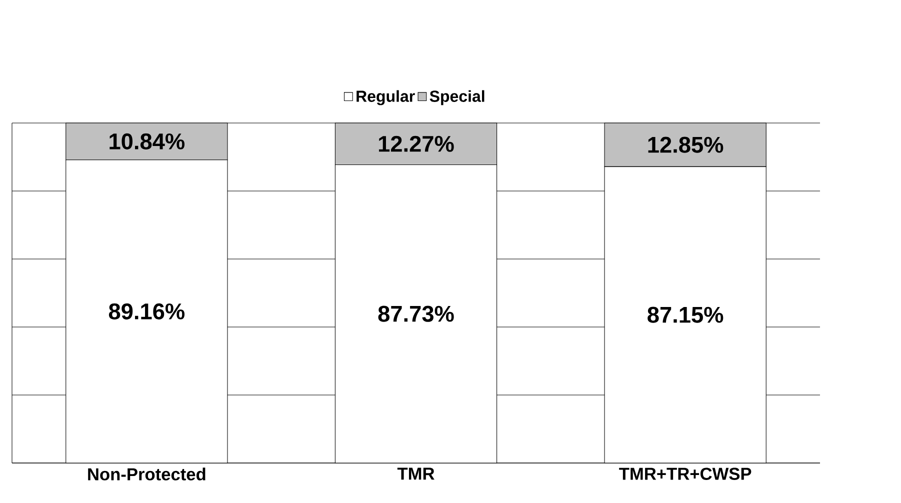 Image resolution: width=901 pixels, height=503 pixels. I want to click on x-tick-label: TMR, so click(415, 474).